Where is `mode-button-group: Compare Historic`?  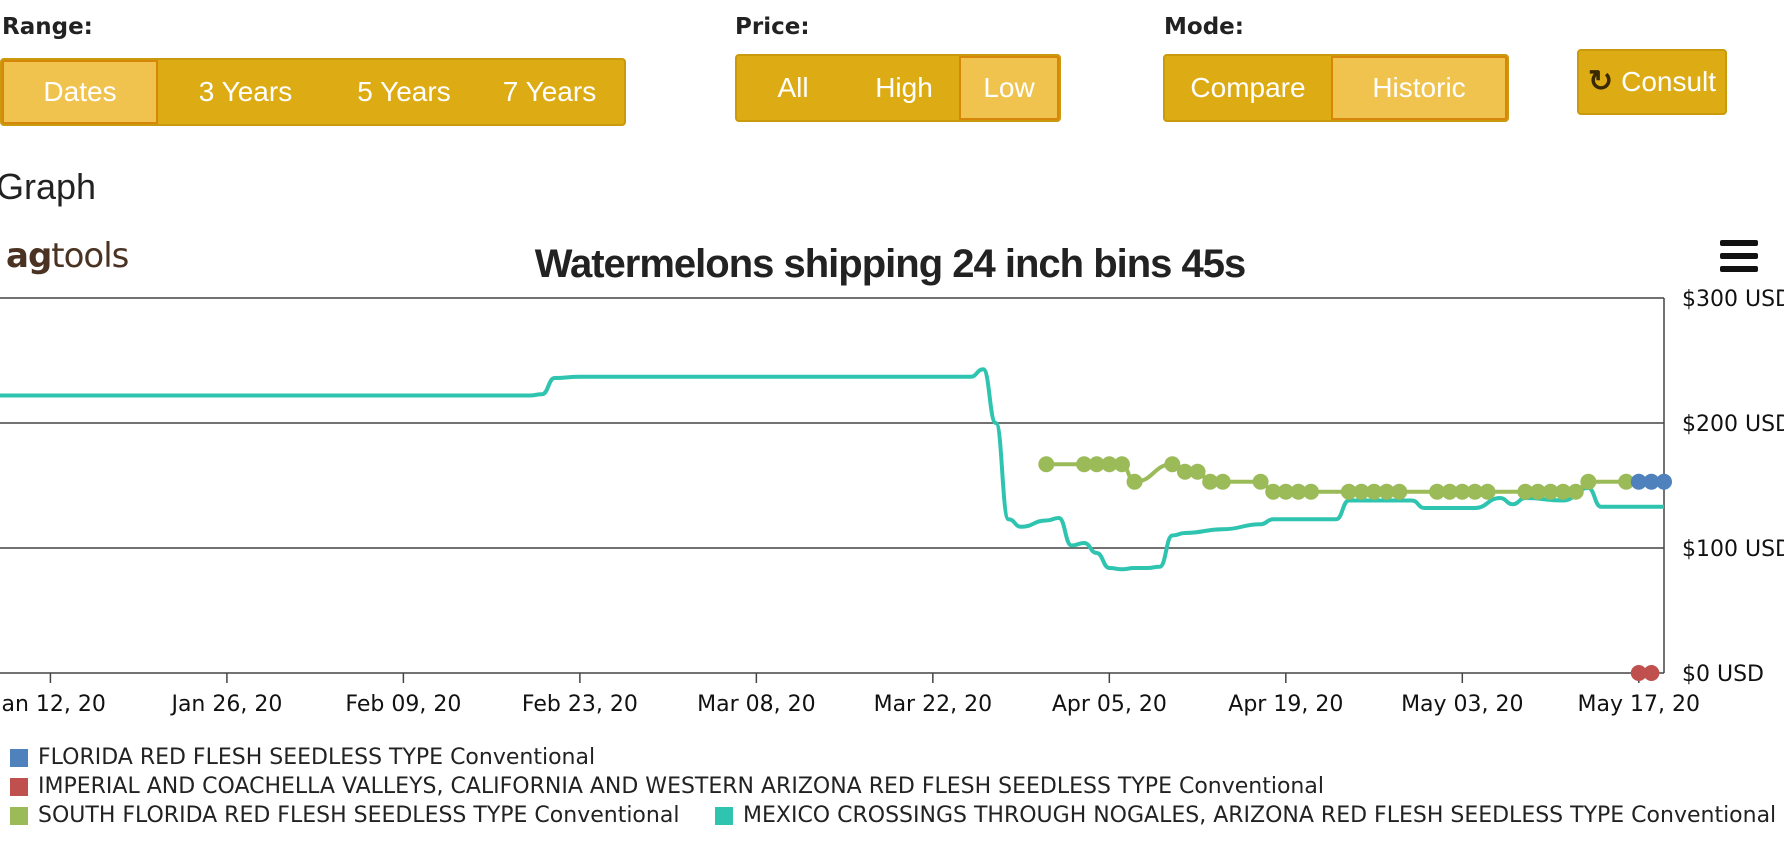
mode-button-group: Compare Historic is located at coordinates (1336, 88).